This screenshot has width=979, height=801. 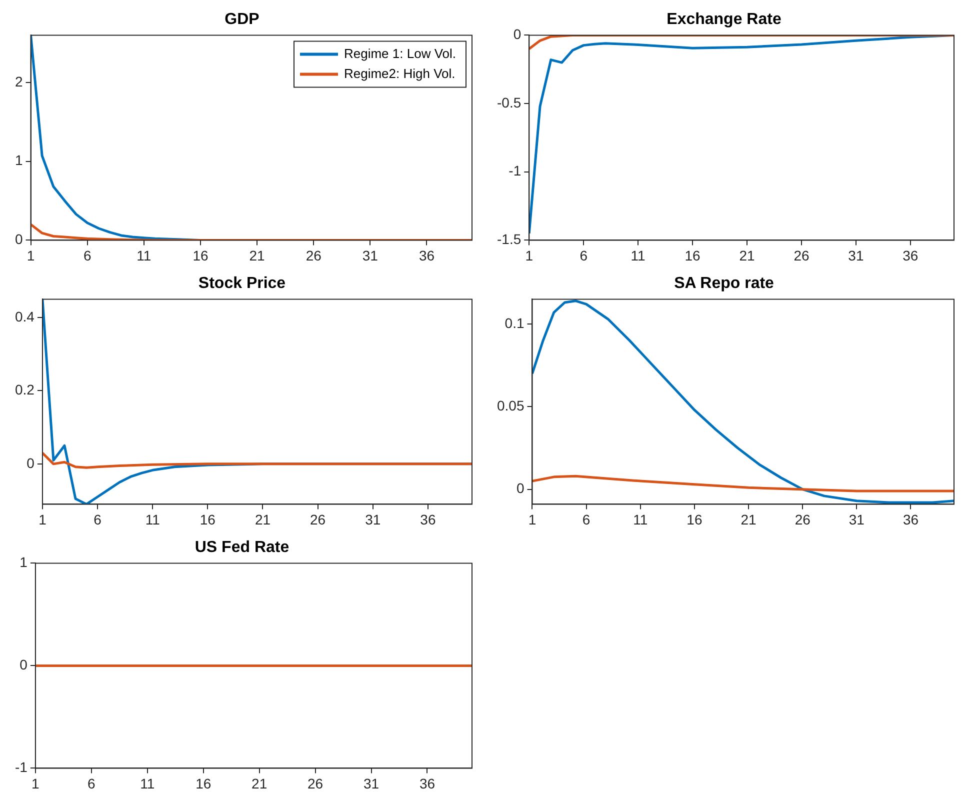 I want to click on legend-label: Regime 1: Low Vol., so click(x=400, y=53).